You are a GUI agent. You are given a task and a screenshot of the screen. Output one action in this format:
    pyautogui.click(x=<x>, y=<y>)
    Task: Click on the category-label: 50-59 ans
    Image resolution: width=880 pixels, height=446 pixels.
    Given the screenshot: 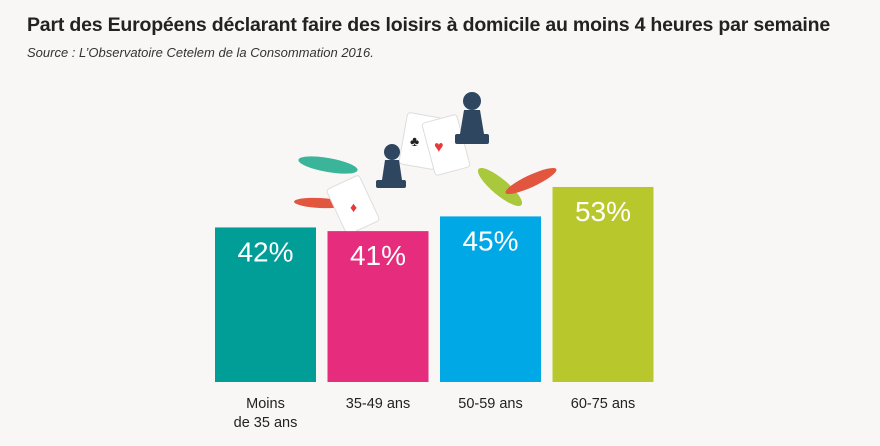 What is the action you would take?
    pyautogui.click(x=490, y=404)
    